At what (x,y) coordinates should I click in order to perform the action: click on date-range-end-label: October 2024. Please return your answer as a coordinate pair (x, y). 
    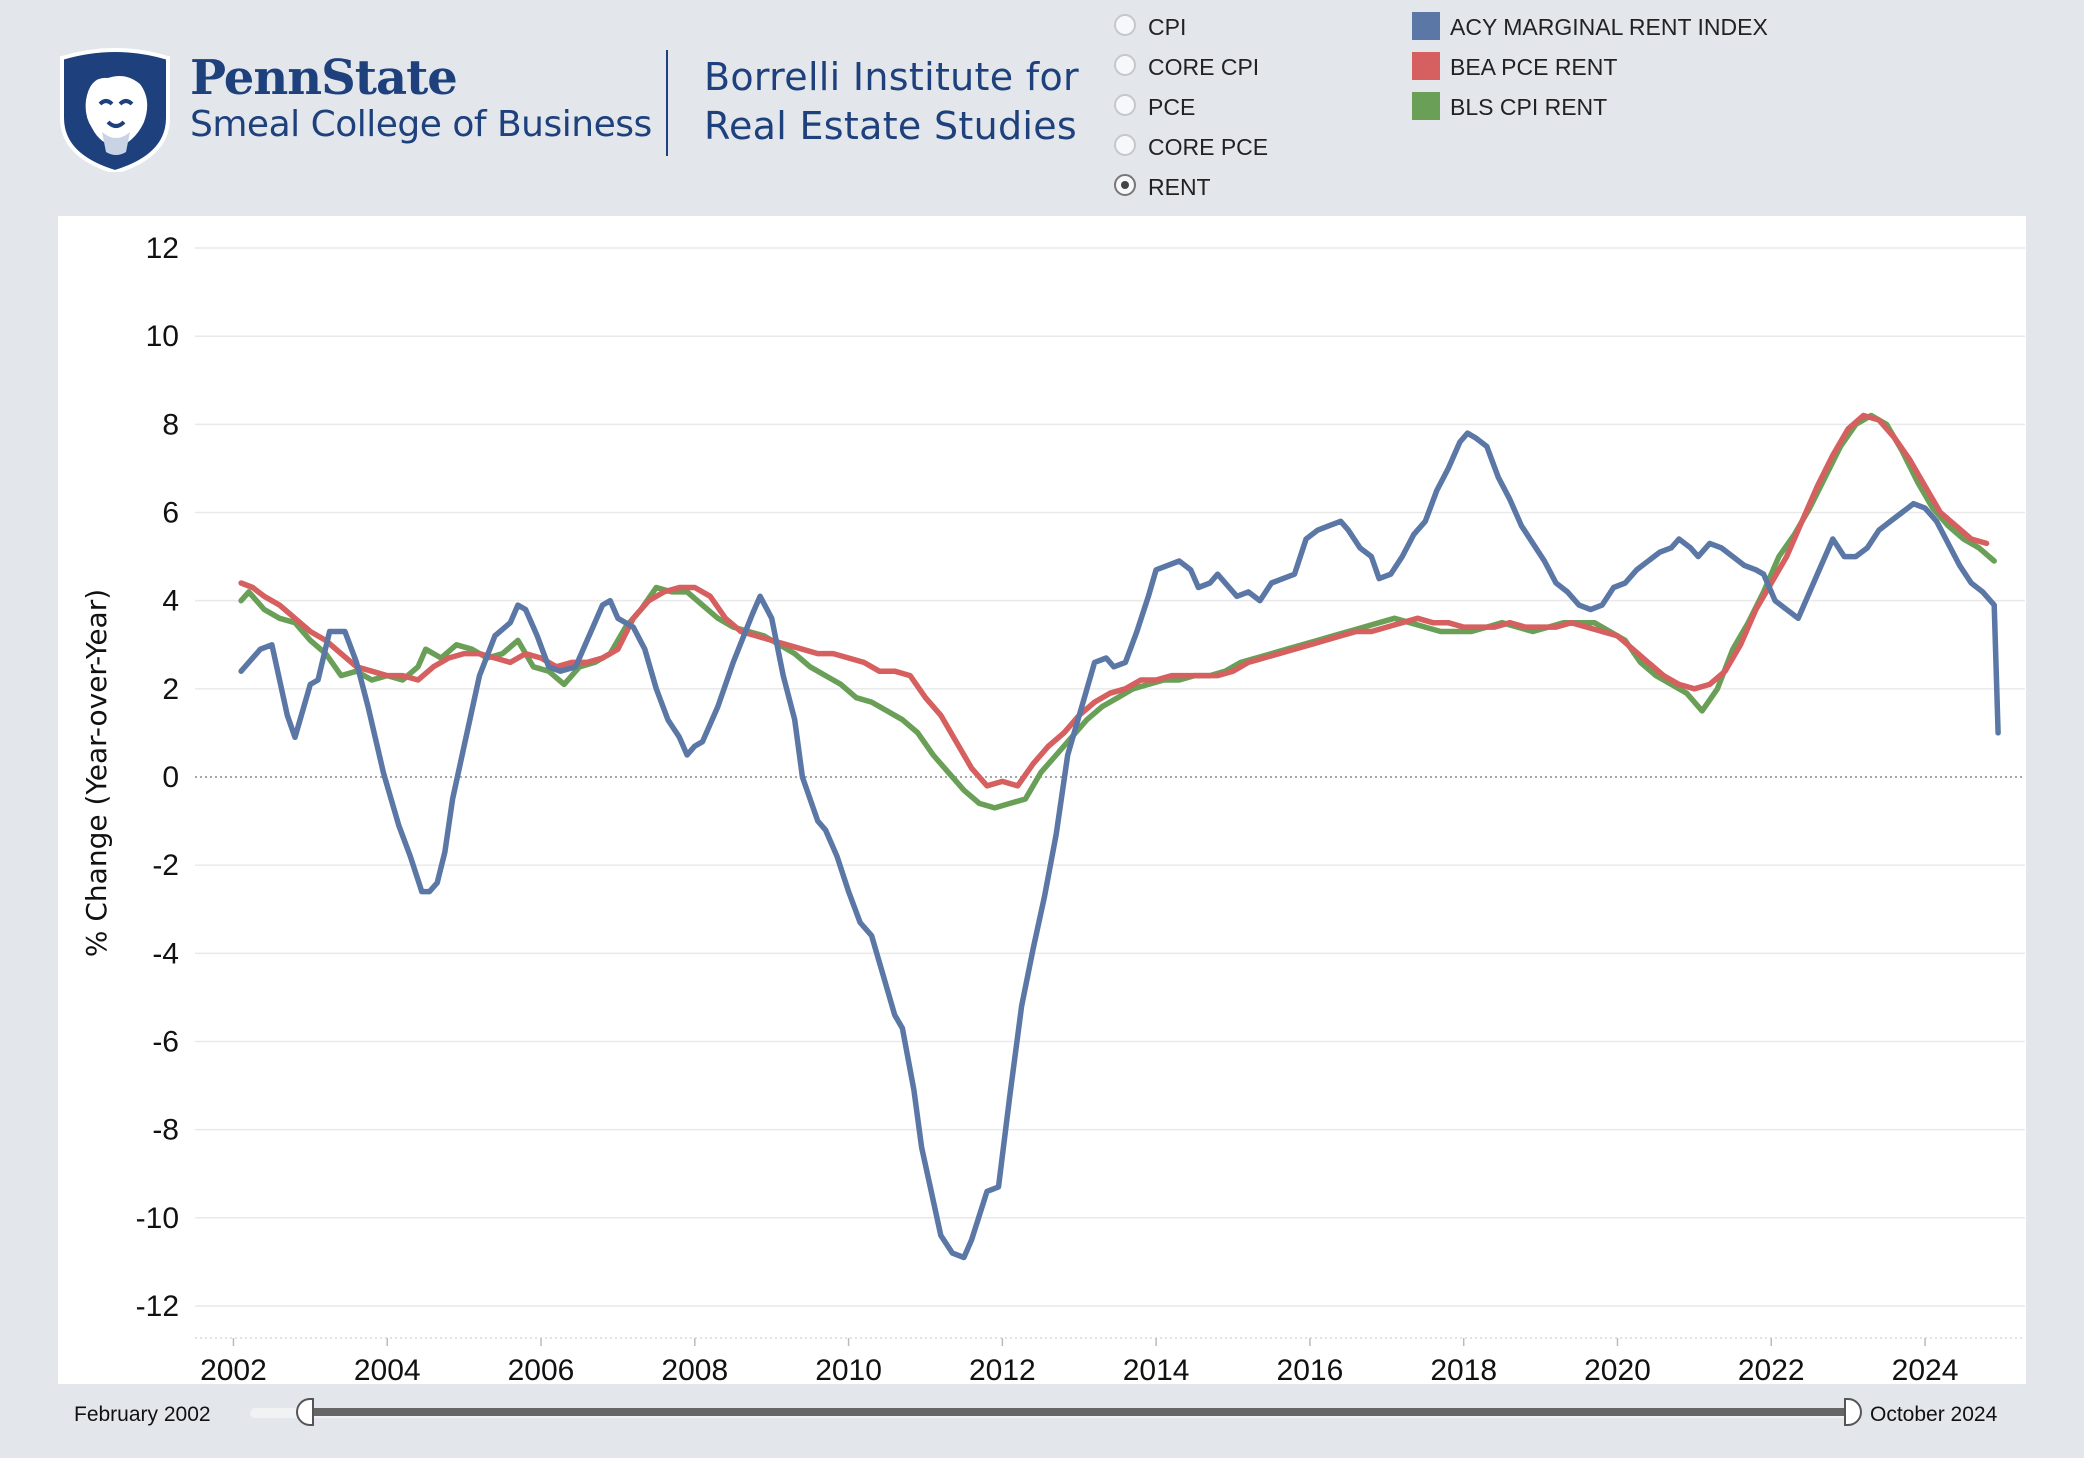
    Looking at the image, I should click on (1934, 1414).